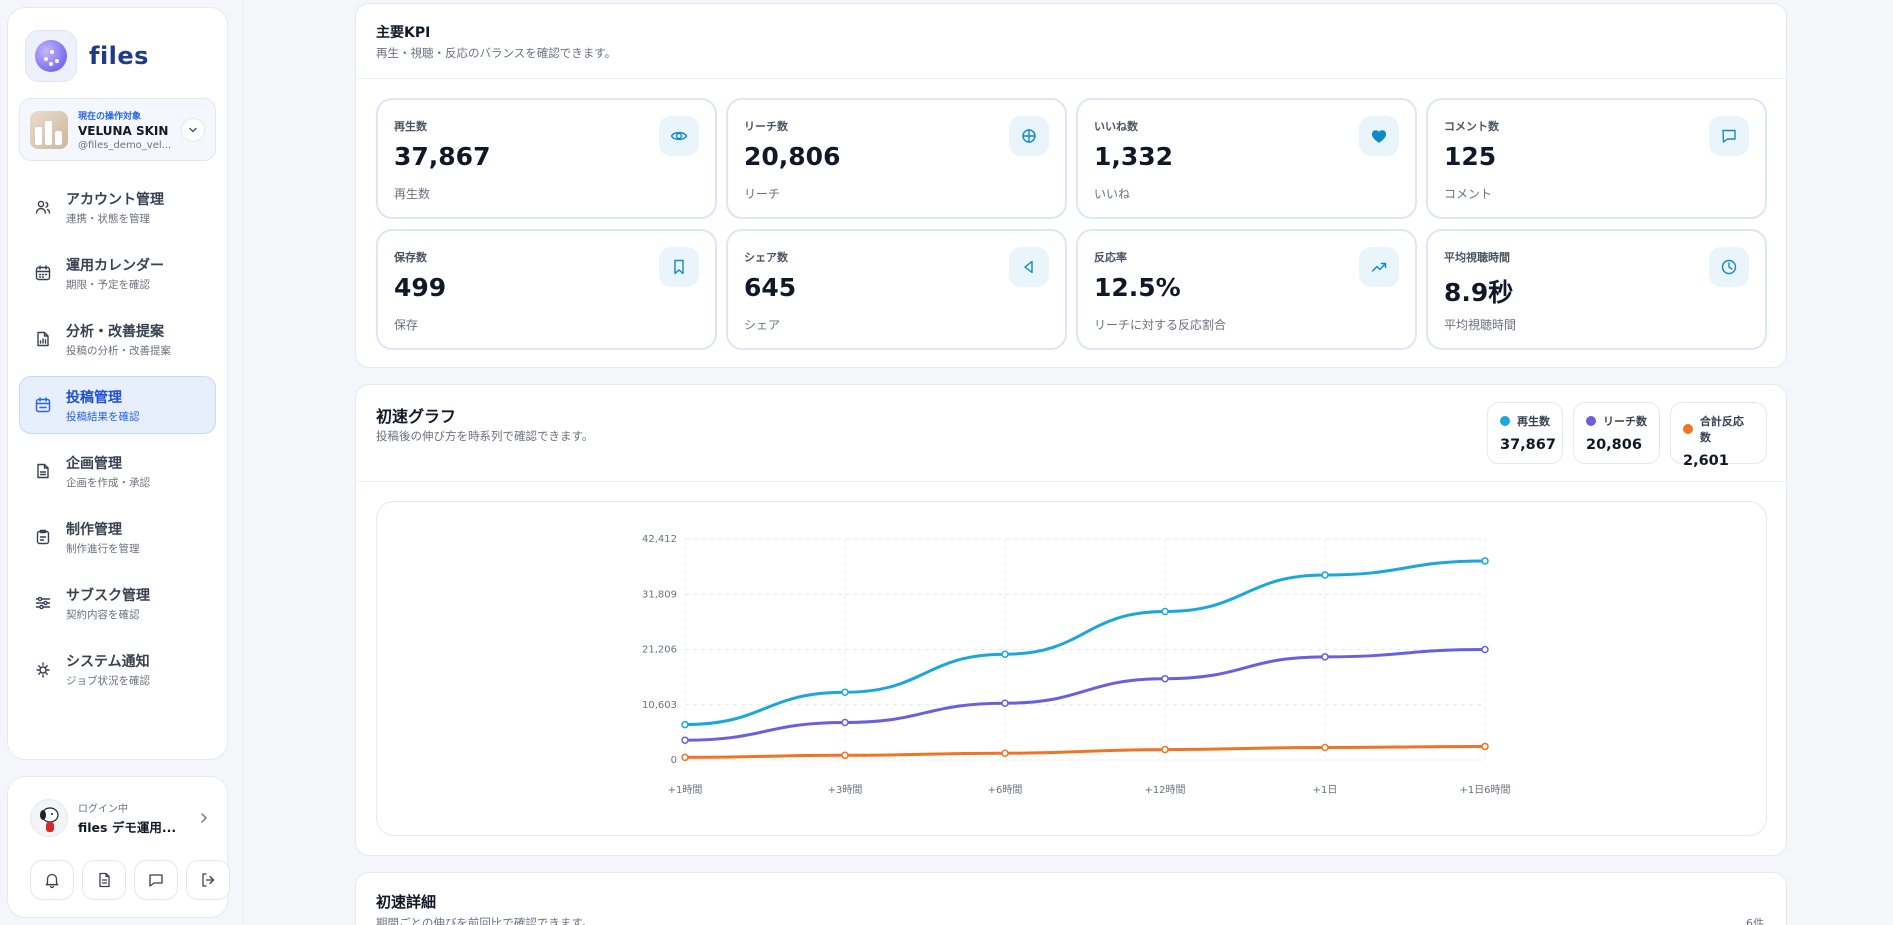 This screenshot has width=1893, height=925. I want to click on y-tick-label: 10,603, so click(659, 705).